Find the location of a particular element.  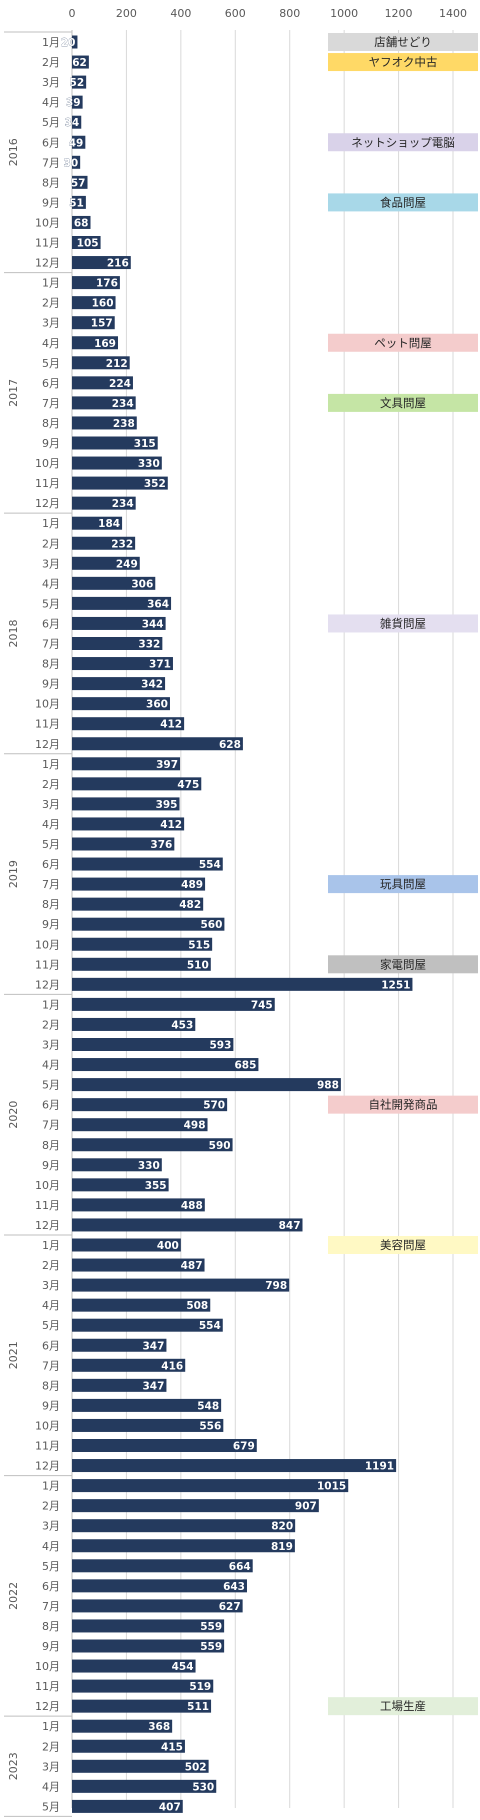

value-label: 105 is located at coordinates (88, 244).